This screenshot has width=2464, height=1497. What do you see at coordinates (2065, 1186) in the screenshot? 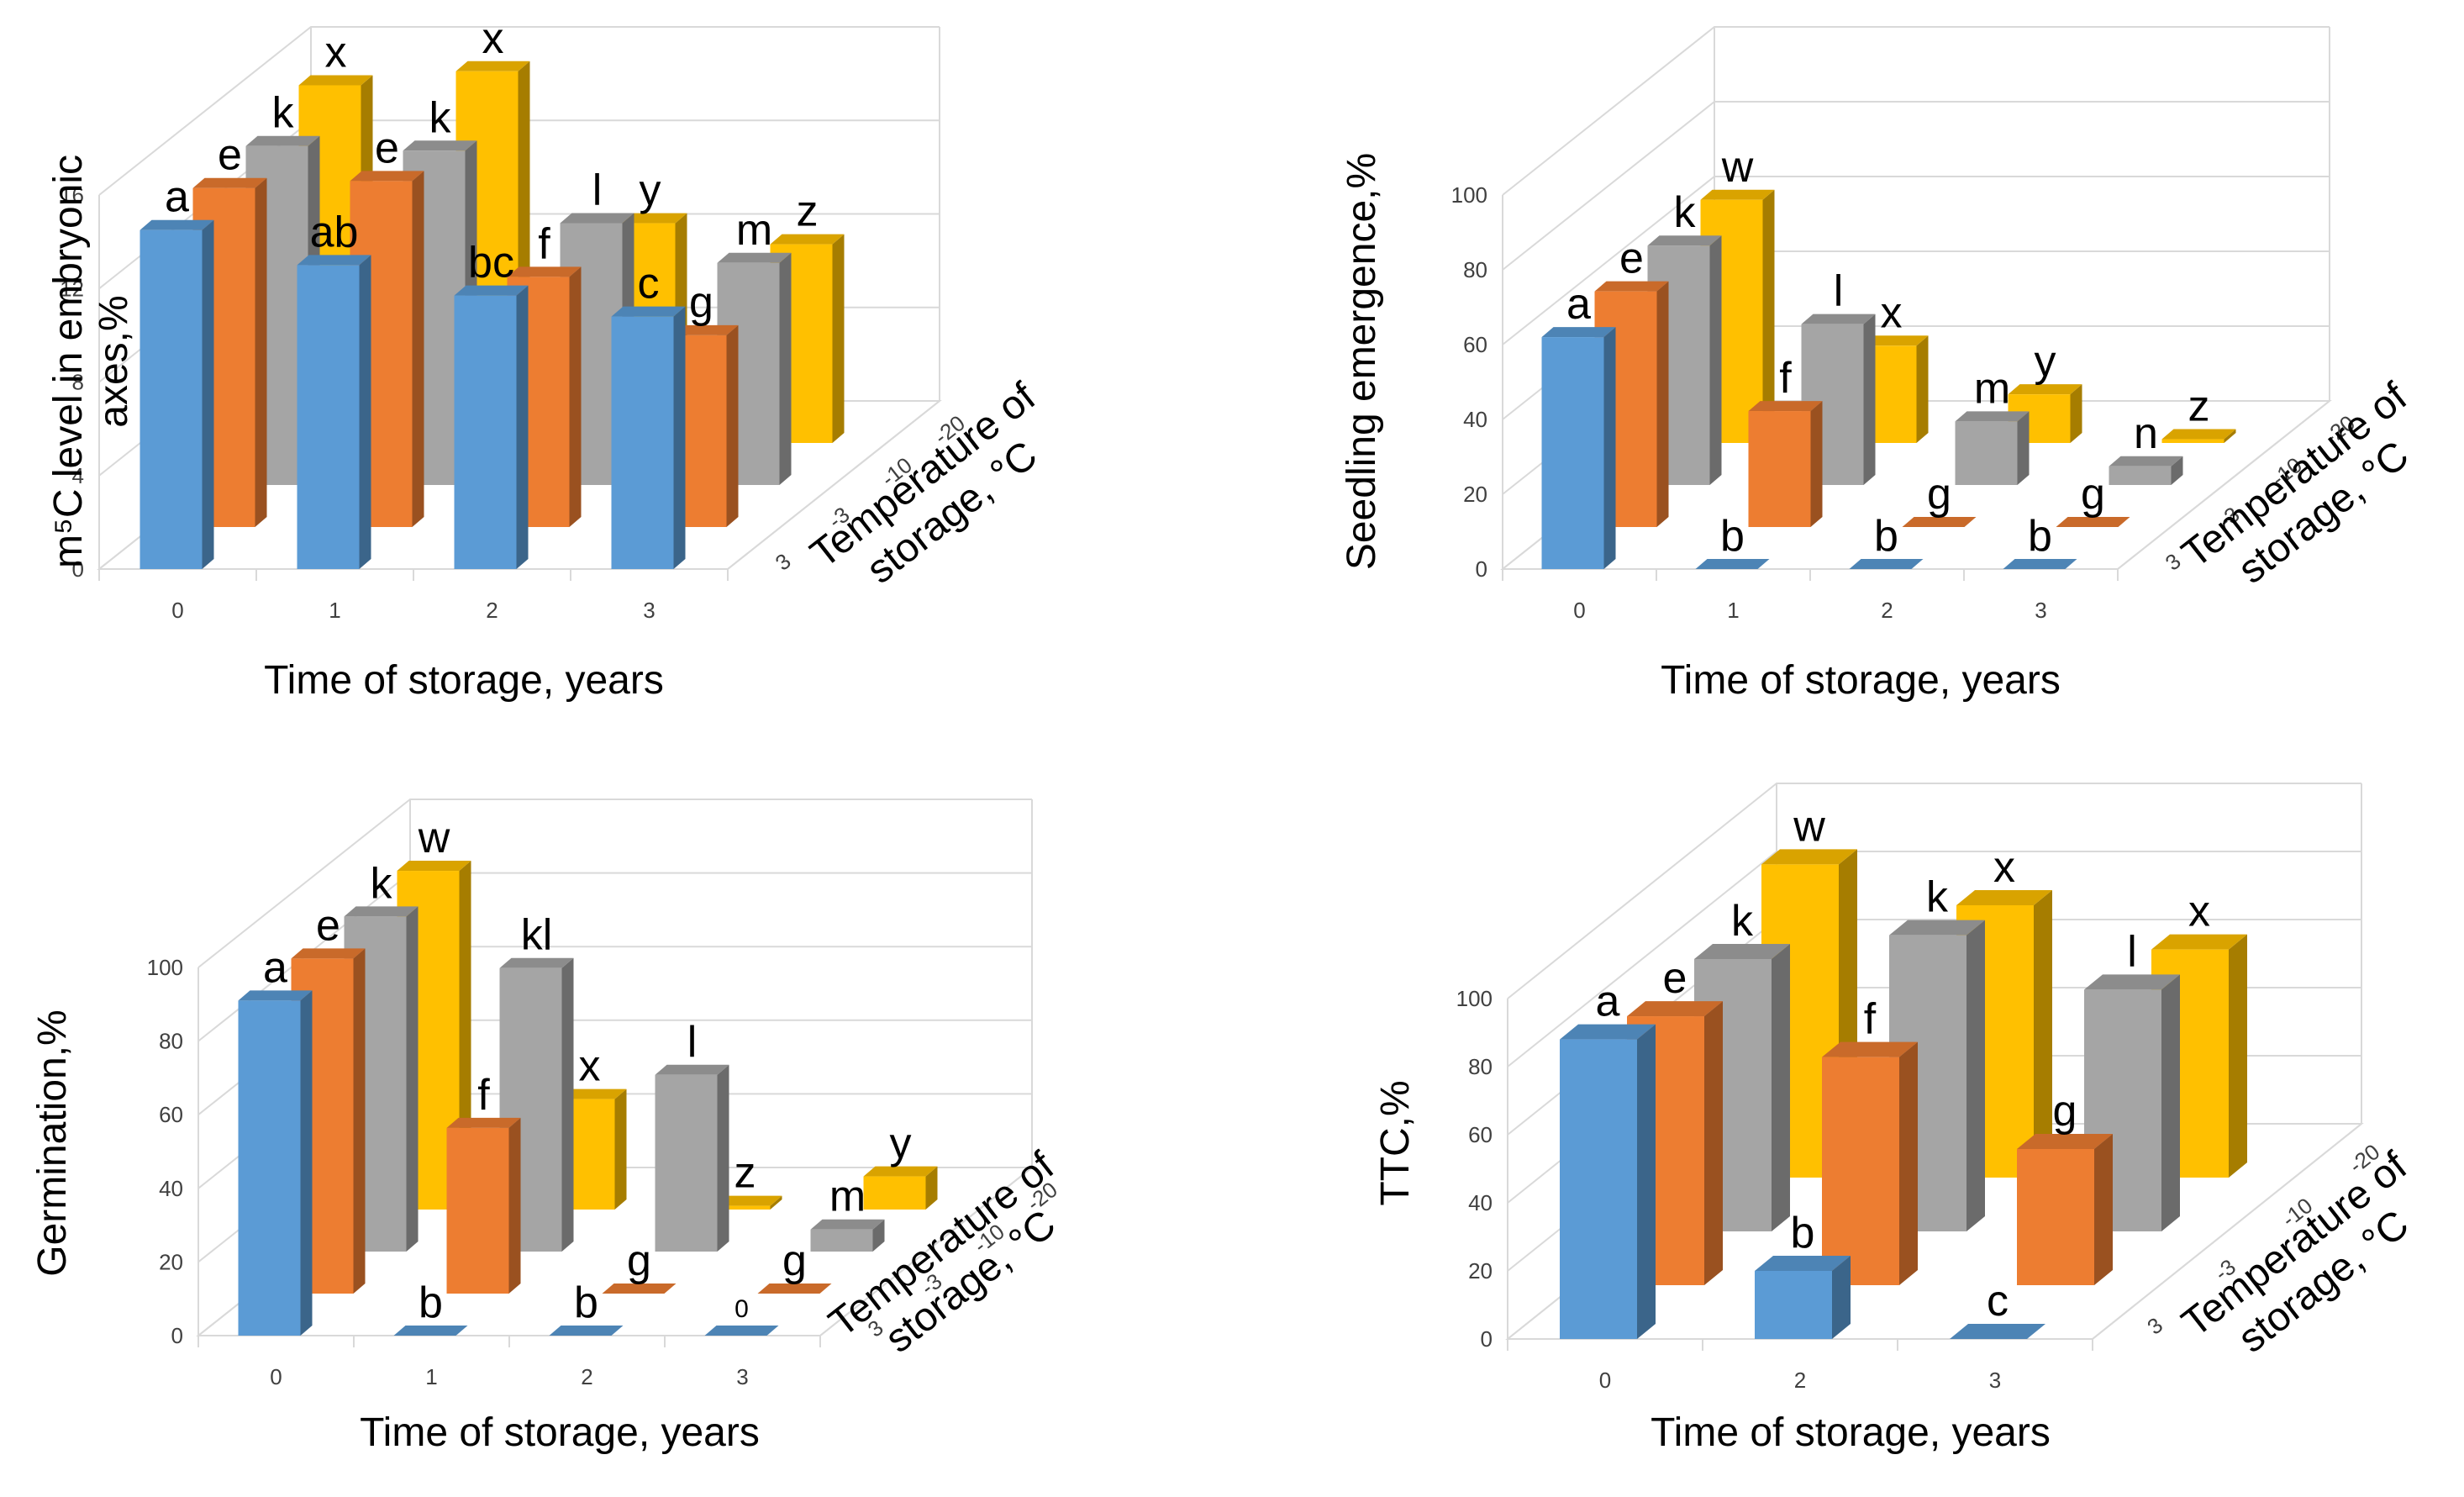
I see `bar-3--3-3: g` at bounding box center [2065, 1186].